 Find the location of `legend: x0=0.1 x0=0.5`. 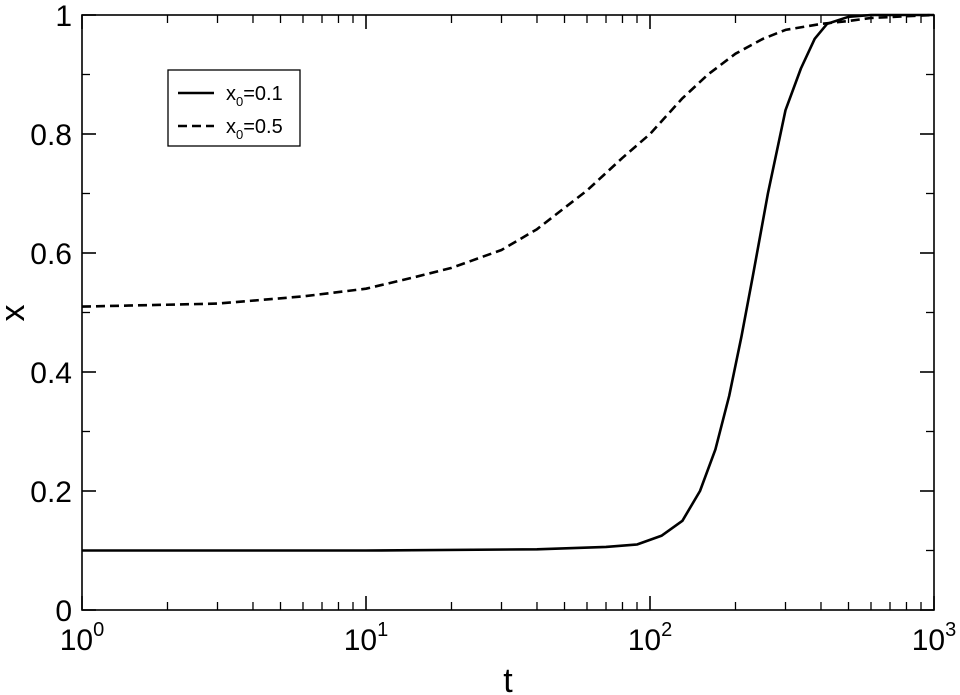

legend: x0=0.1 x0=0.5 is located at coordinates (234, 108).